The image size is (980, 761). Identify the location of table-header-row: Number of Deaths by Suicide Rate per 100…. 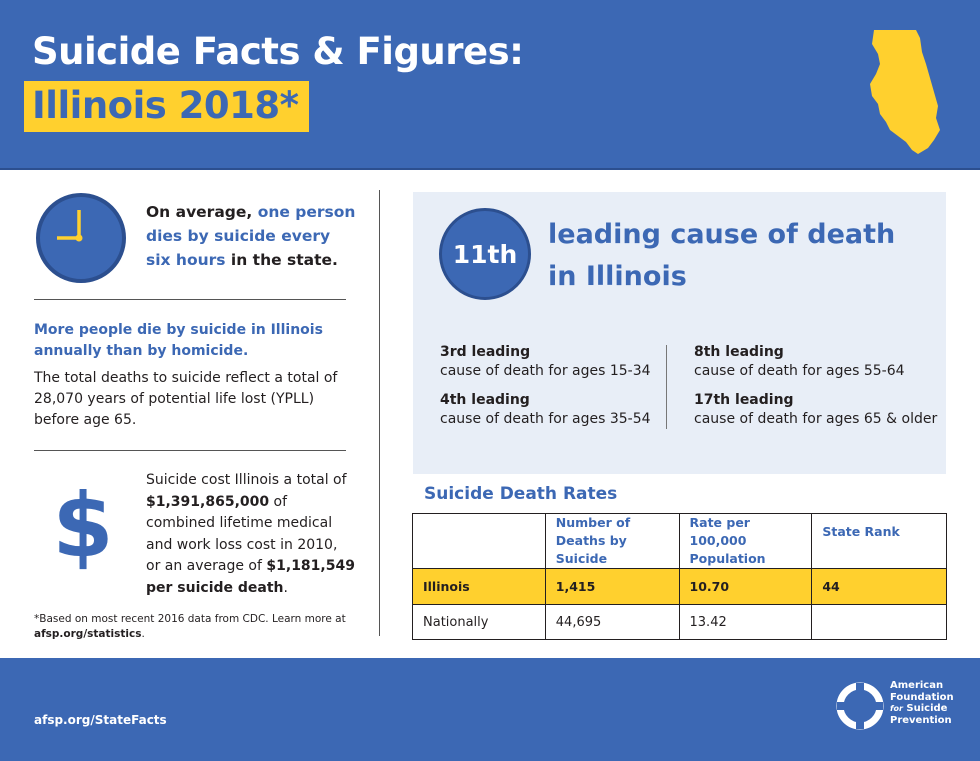
(679, 541).